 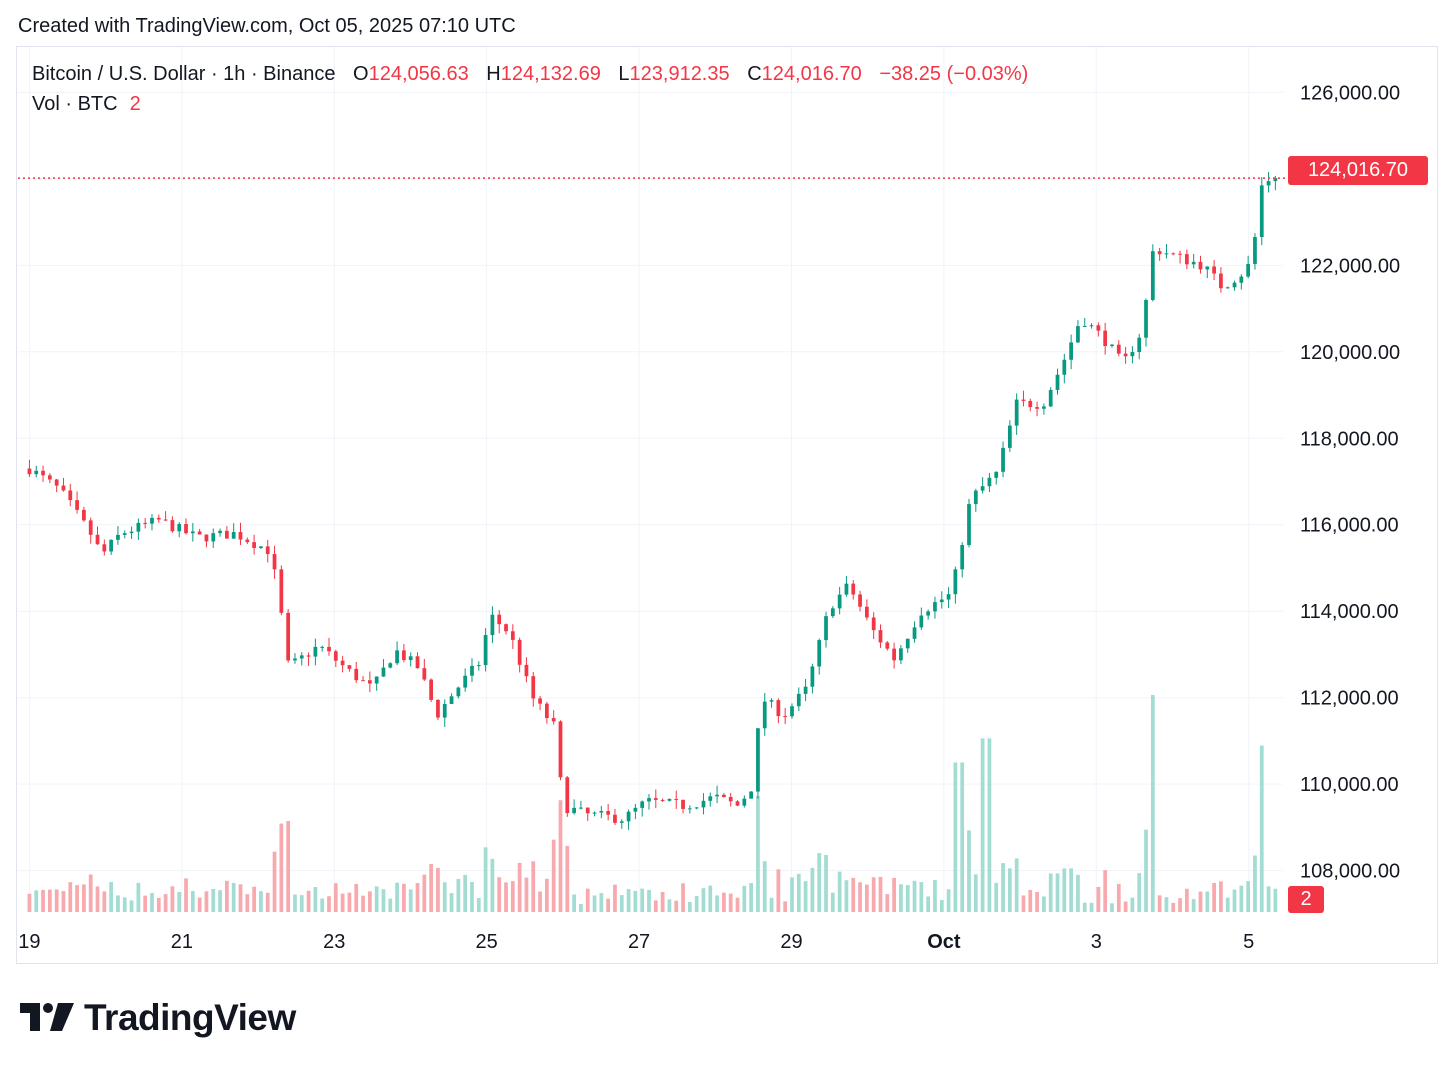 What do you see at coordinates (47, 1017) in the screenshot?
I see `tradingview-logo-icon` at bounding box center [47, 1017].